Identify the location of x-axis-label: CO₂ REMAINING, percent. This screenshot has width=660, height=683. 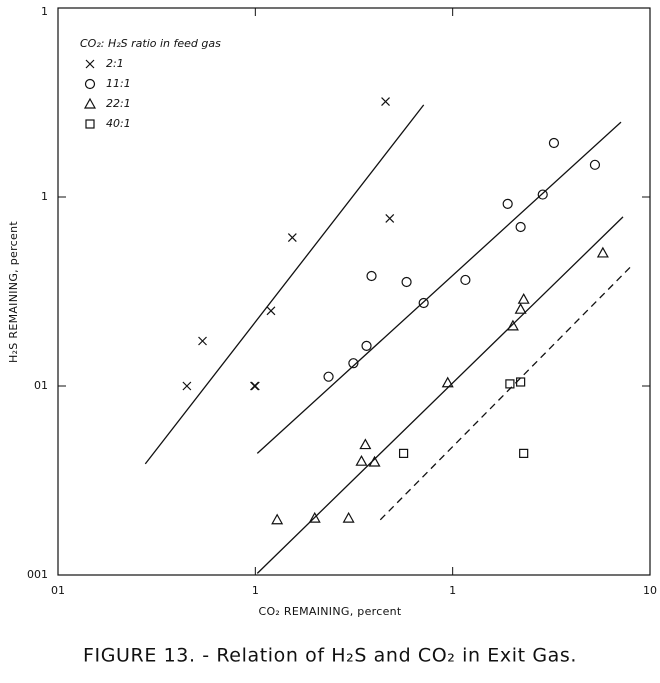
(329, 611).